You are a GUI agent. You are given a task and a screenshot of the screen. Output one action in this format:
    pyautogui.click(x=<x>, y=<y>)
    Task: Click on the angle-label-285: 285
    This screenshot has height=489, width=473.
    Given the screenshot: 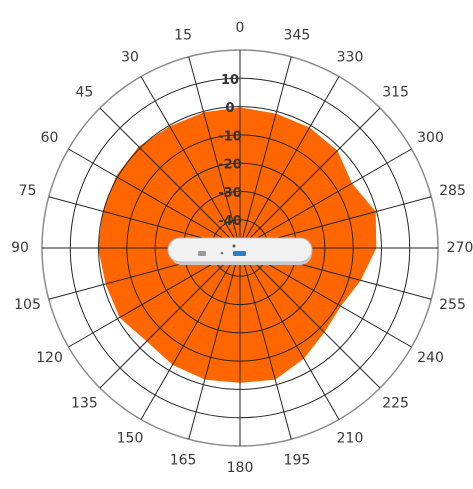 What is the action you would take?
    pyautogui.click(x=452, y=191)
    